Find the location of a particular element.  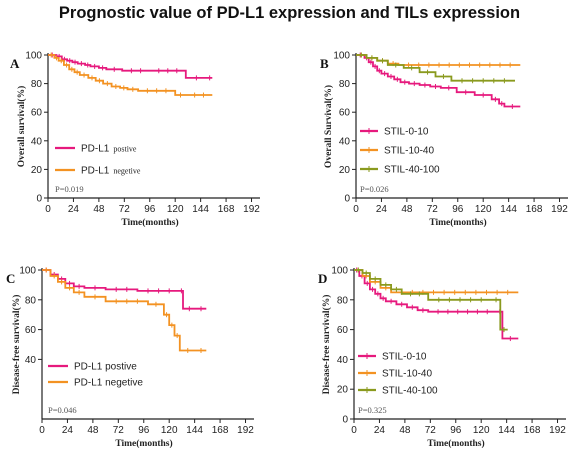

panel-a-y-tick-label: 80 is located at coordinates (37, 84).